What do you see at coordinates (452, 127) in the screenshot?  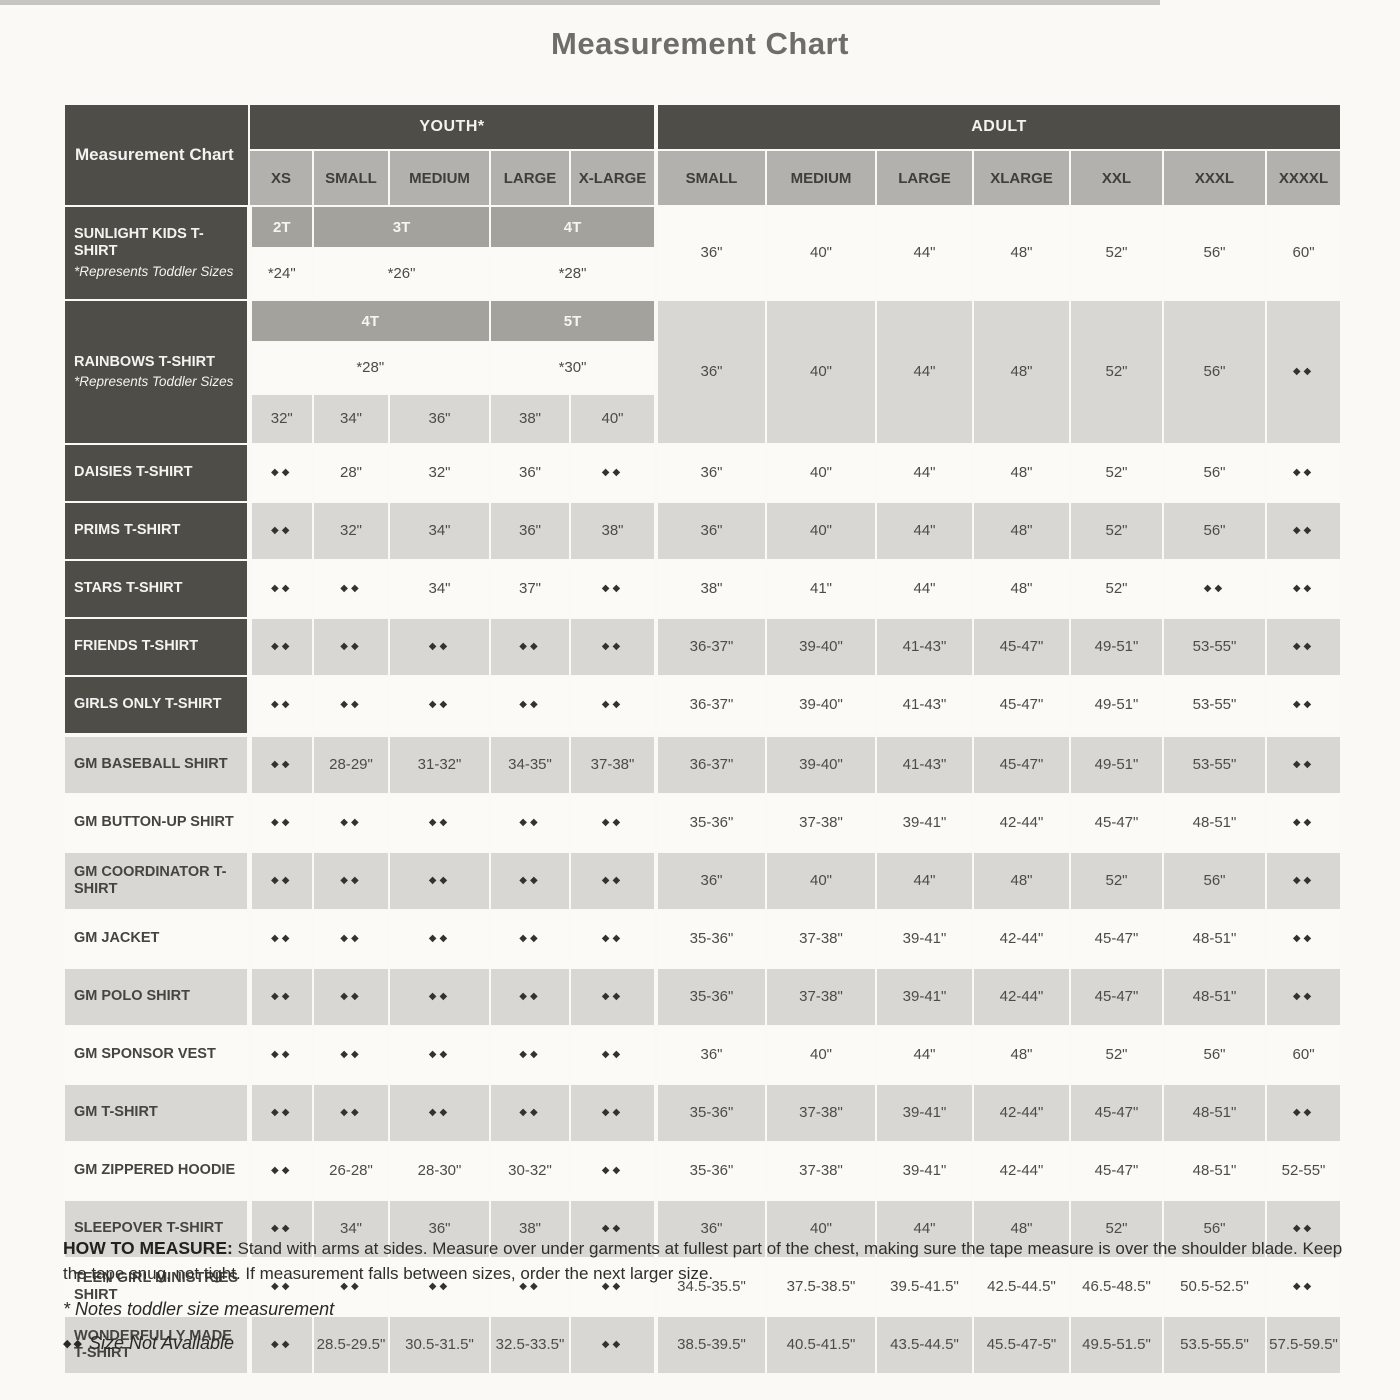 I see `youth-group-header: YOUTH*` at bounding box center [452, 127].